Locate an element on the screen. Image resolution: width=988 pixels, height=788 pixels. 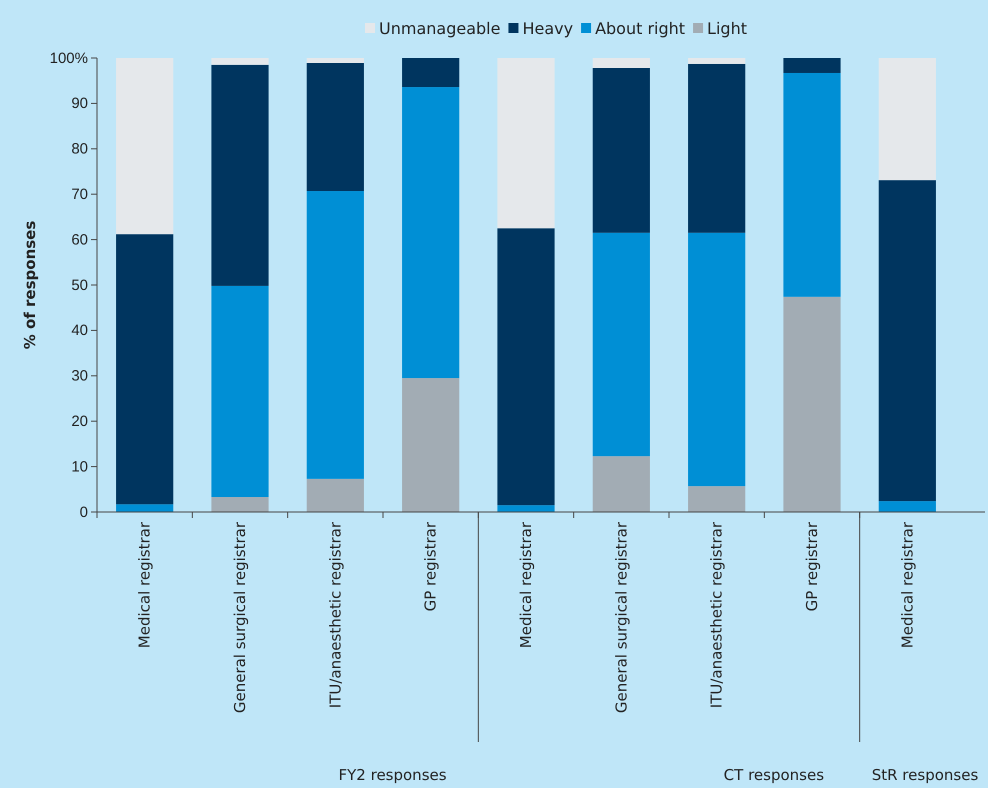
y-axis-title: % of responses is located at coordinates (30, 285).